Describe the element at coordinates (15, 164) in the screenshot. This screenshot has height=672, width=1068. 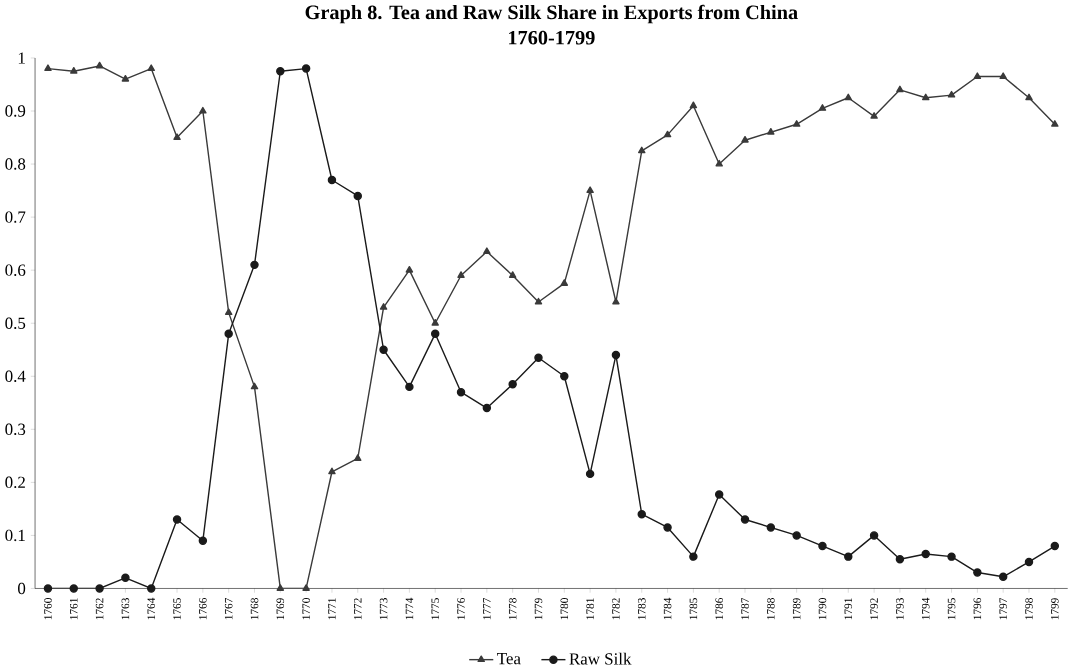
I see `y-tick-label: 0.8` at that location.